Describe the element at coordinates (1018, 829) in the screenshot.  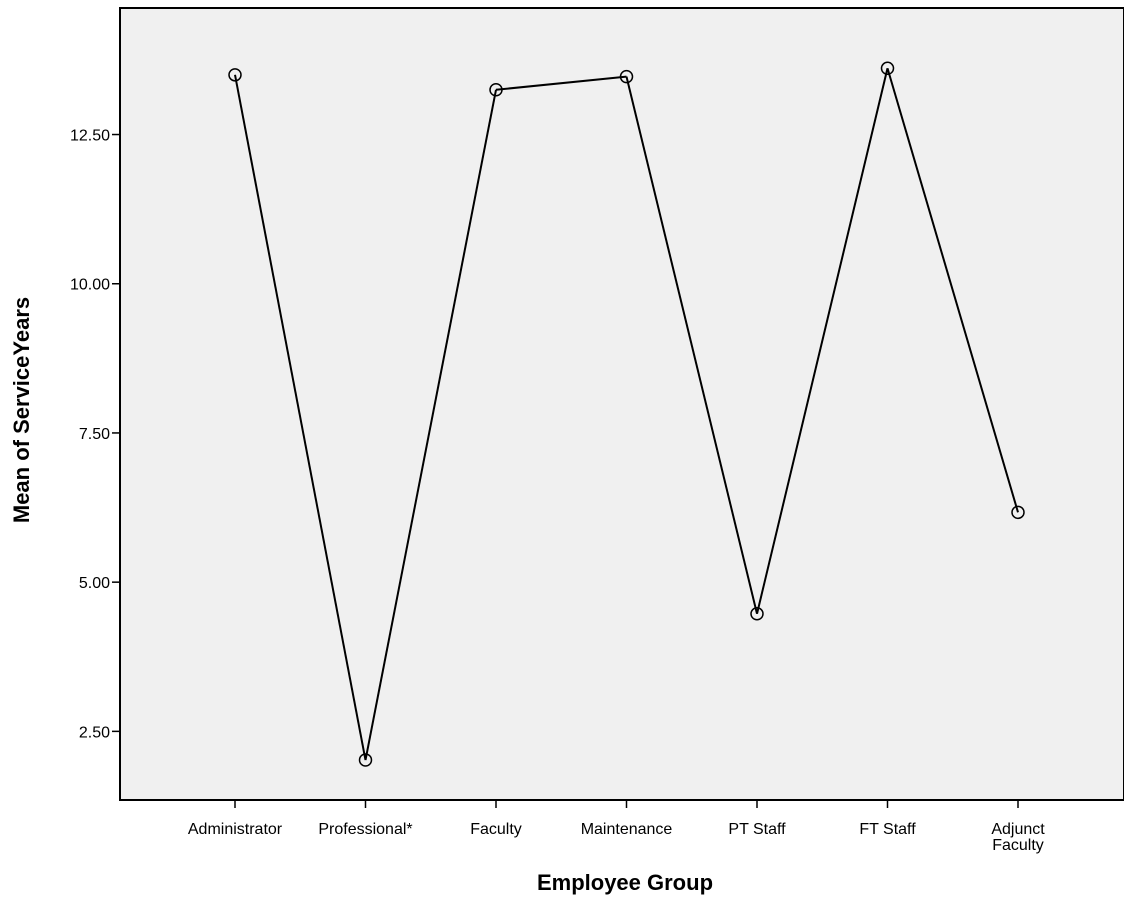
I see `x-tick-label-line: Adjunct` at that location.